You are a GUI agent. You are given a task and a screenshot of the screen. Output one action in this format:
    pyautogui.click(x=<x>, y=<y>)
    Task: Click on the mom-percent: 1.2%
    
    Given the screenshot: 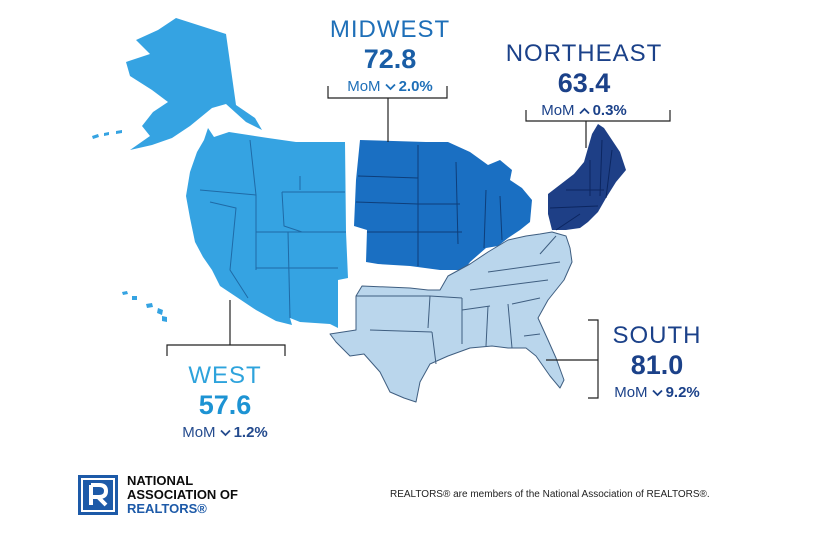 What is the action you would take?
    pyautogui.click(x=250, y=432)
    